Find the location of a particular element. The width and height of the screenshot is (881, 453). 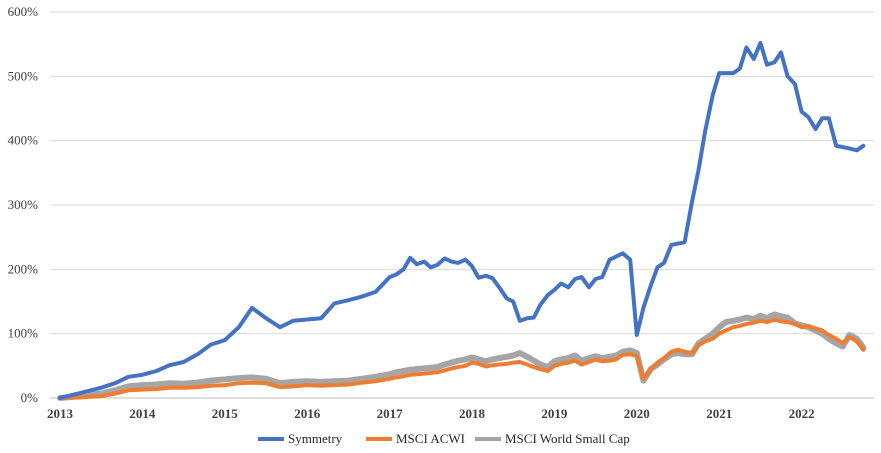

legend-label: MSCI World Small Cap is located at coordinates (567, 438).